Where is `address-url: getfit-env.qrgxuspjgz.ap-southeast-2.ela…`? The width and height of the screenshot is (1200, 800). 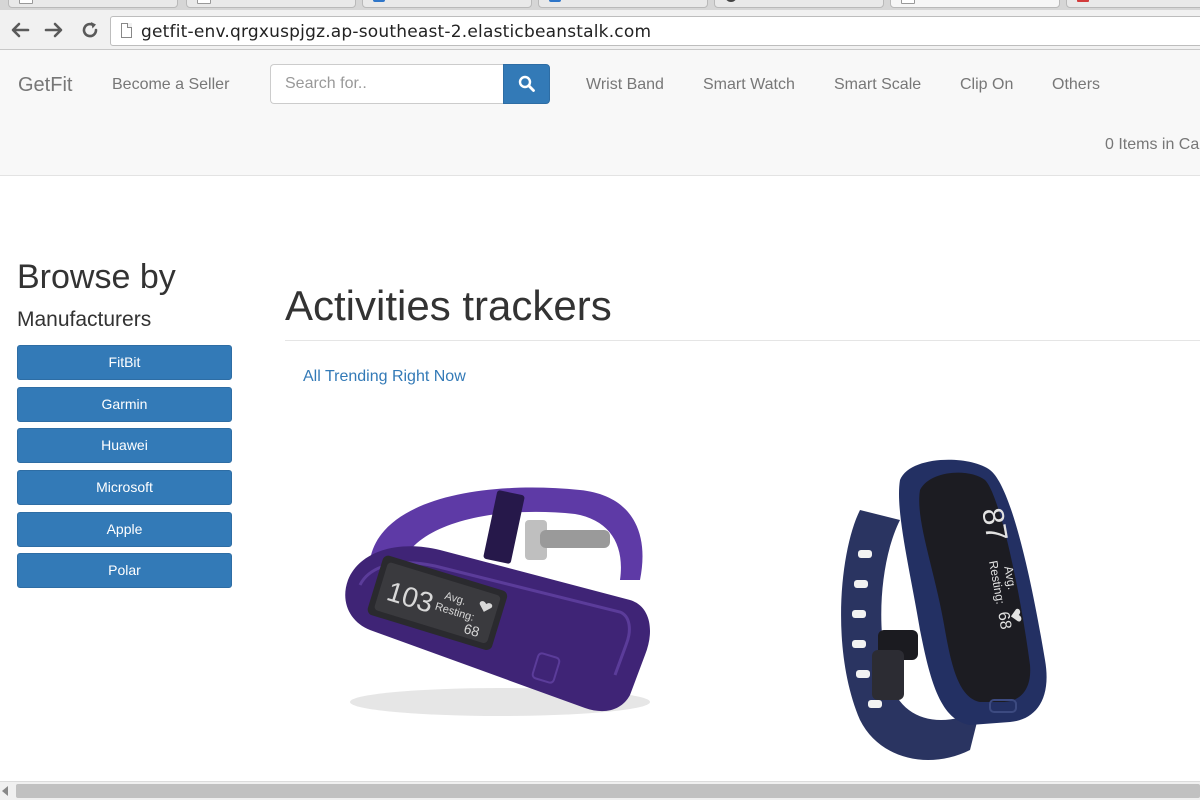
address-url: getfit-env.qrgxuspjgz.ap-southeast-2.ela… is located at coordinates (396, 32).